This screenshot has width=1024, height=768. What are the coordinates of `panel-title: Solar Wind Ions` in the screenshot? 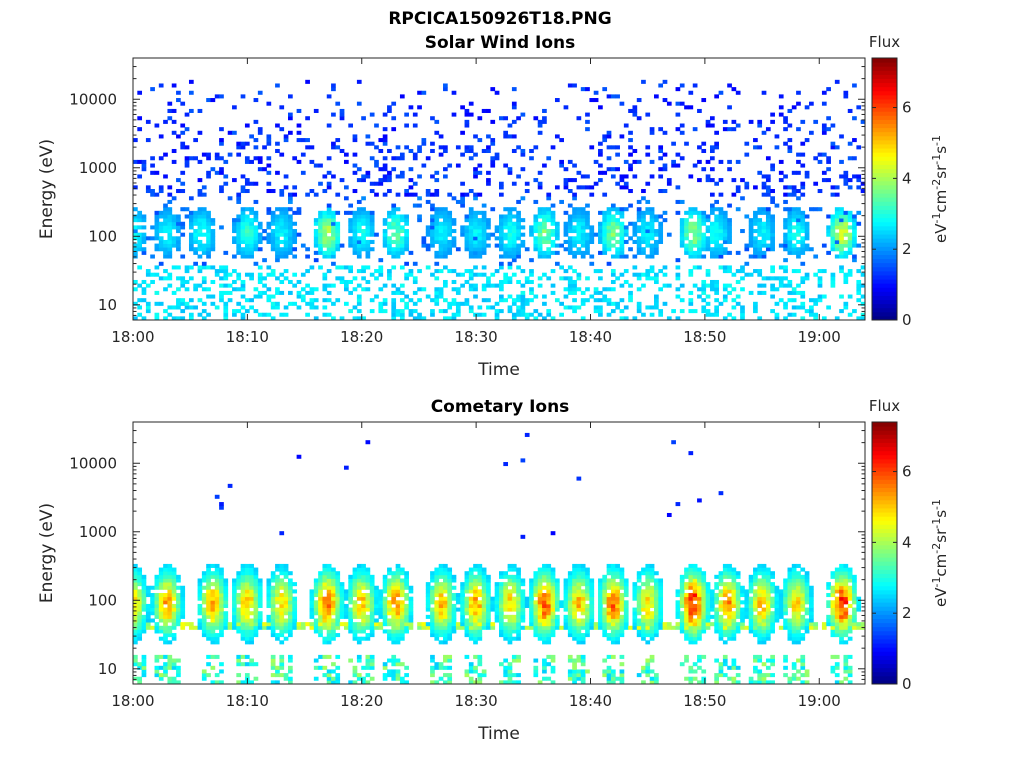 It's located at (500, 43).